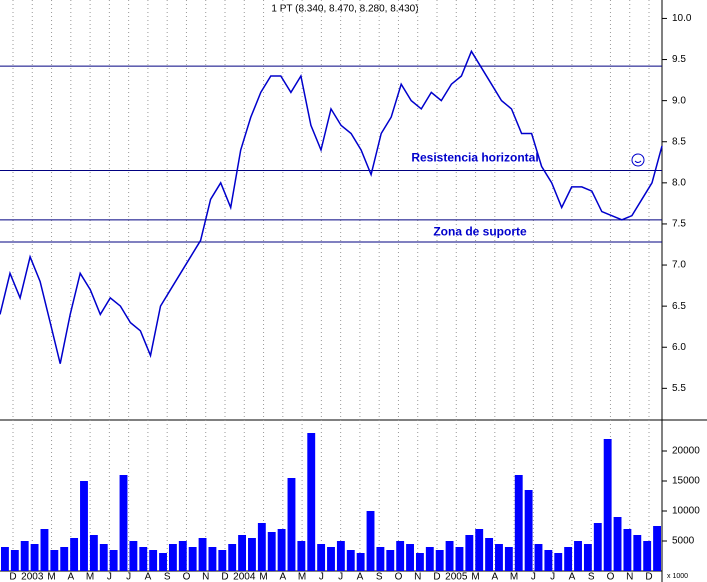  I want to click on y-tick-label: 5000, so click(683, 541).